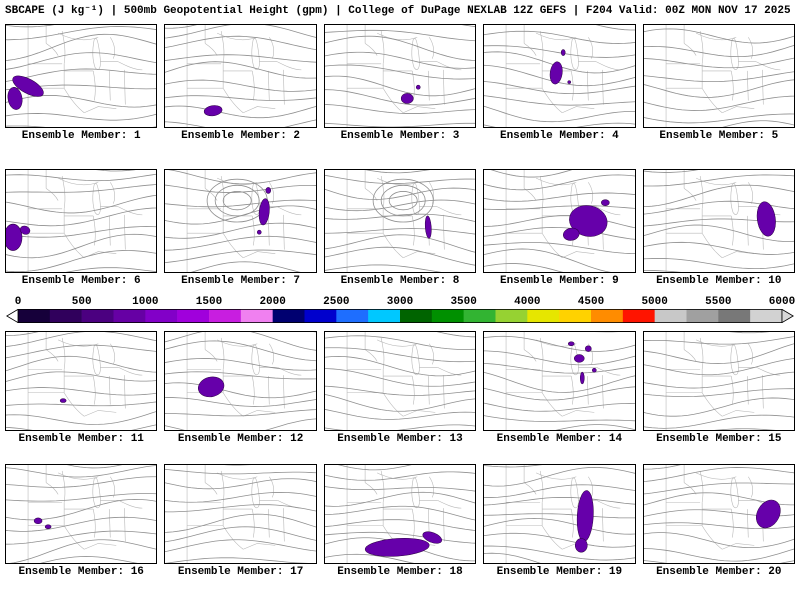 The height and width of the screenshot is (600, 800). I want to click on colorbar-tick: 2500, so click(336, 302).